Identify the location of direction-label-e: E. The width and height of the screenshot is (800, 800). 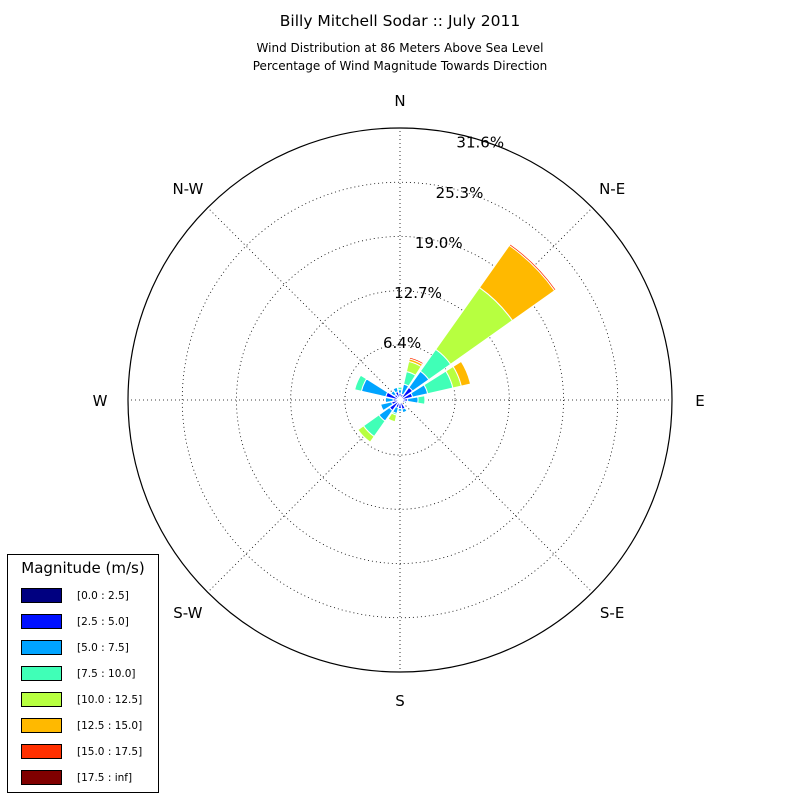
(699, 401).